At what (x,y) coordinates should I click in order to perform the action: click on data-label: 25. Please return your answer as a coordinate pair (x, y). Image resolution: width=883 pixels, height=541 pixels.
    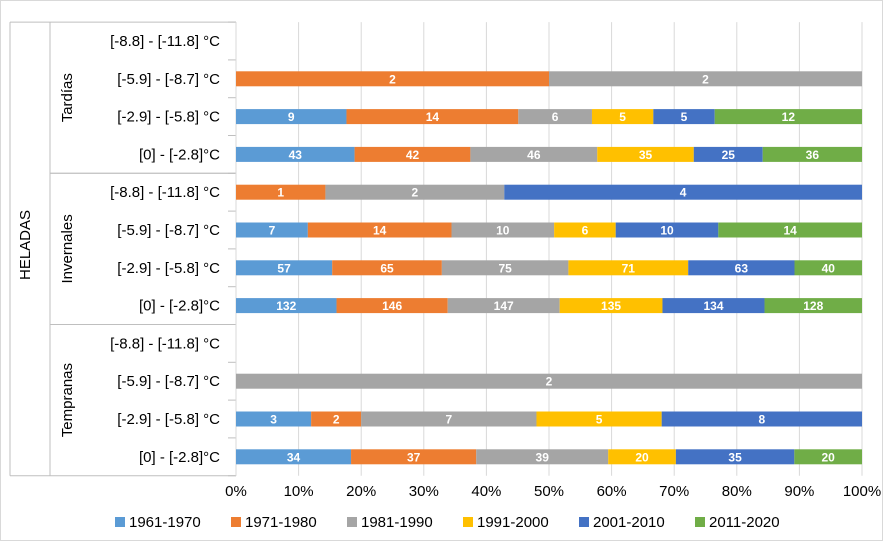
    Looking at the image, I should click on (729, 155).